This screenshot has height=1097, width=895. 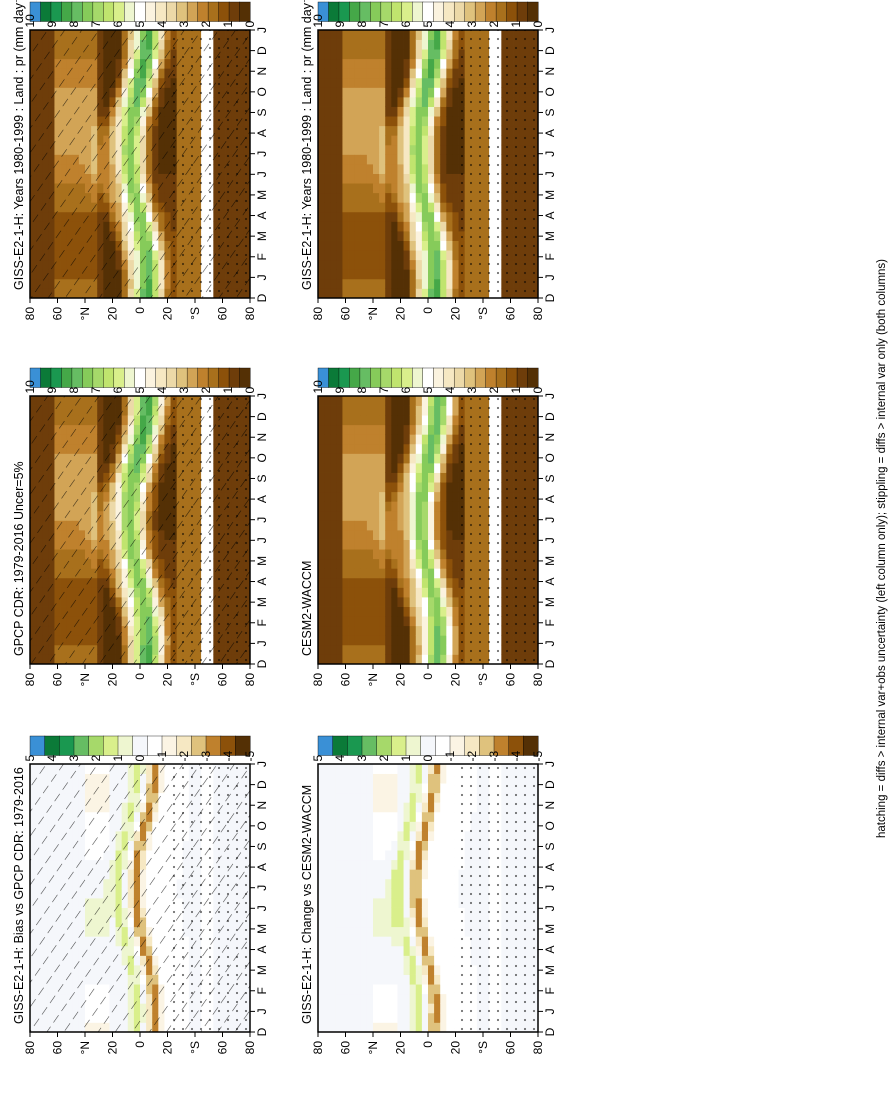 What do you see at coordinates (428, 309) in the screenshot?
I see `y-axis-b: 80 60 °N 20 0 20 °S 60 80` at bounding box center [428, 309].